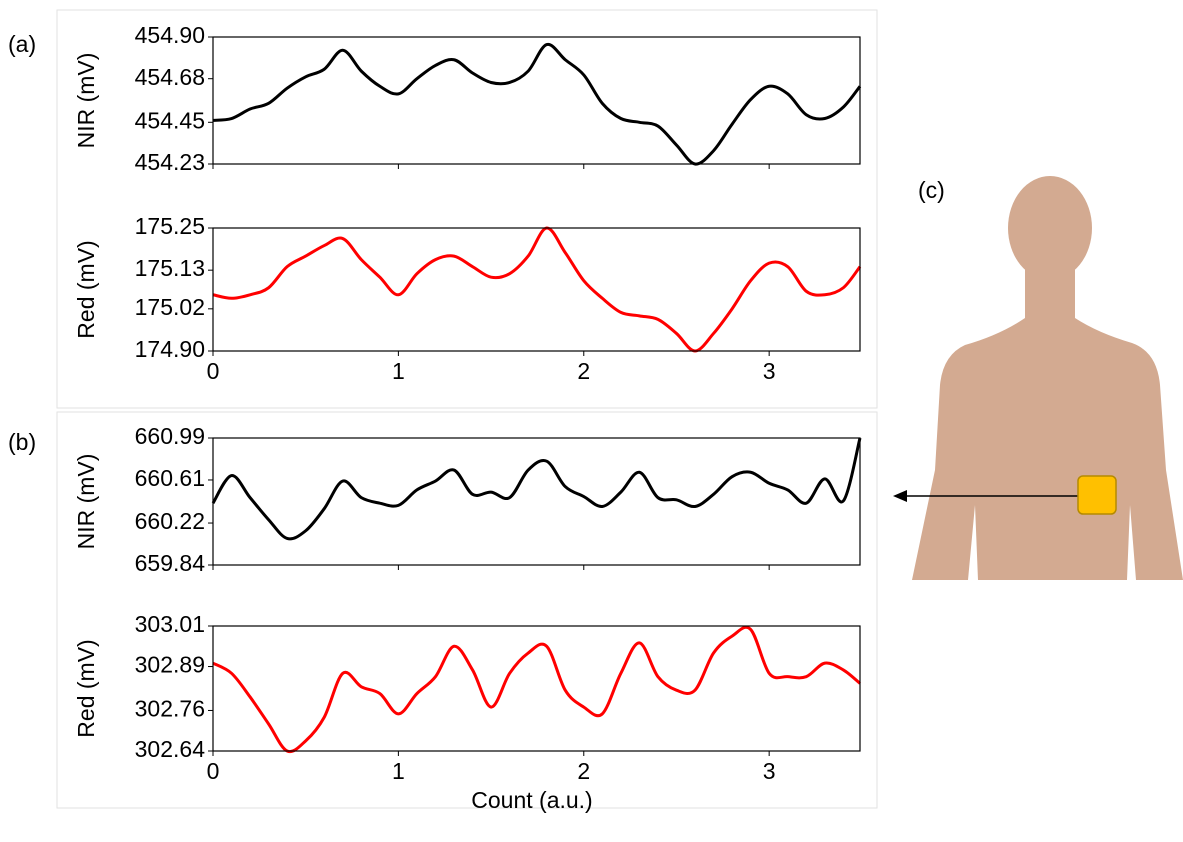  Describe the element at coordinates (931, 190) in the screenshot. I see `panel-label: (c)` at that location.